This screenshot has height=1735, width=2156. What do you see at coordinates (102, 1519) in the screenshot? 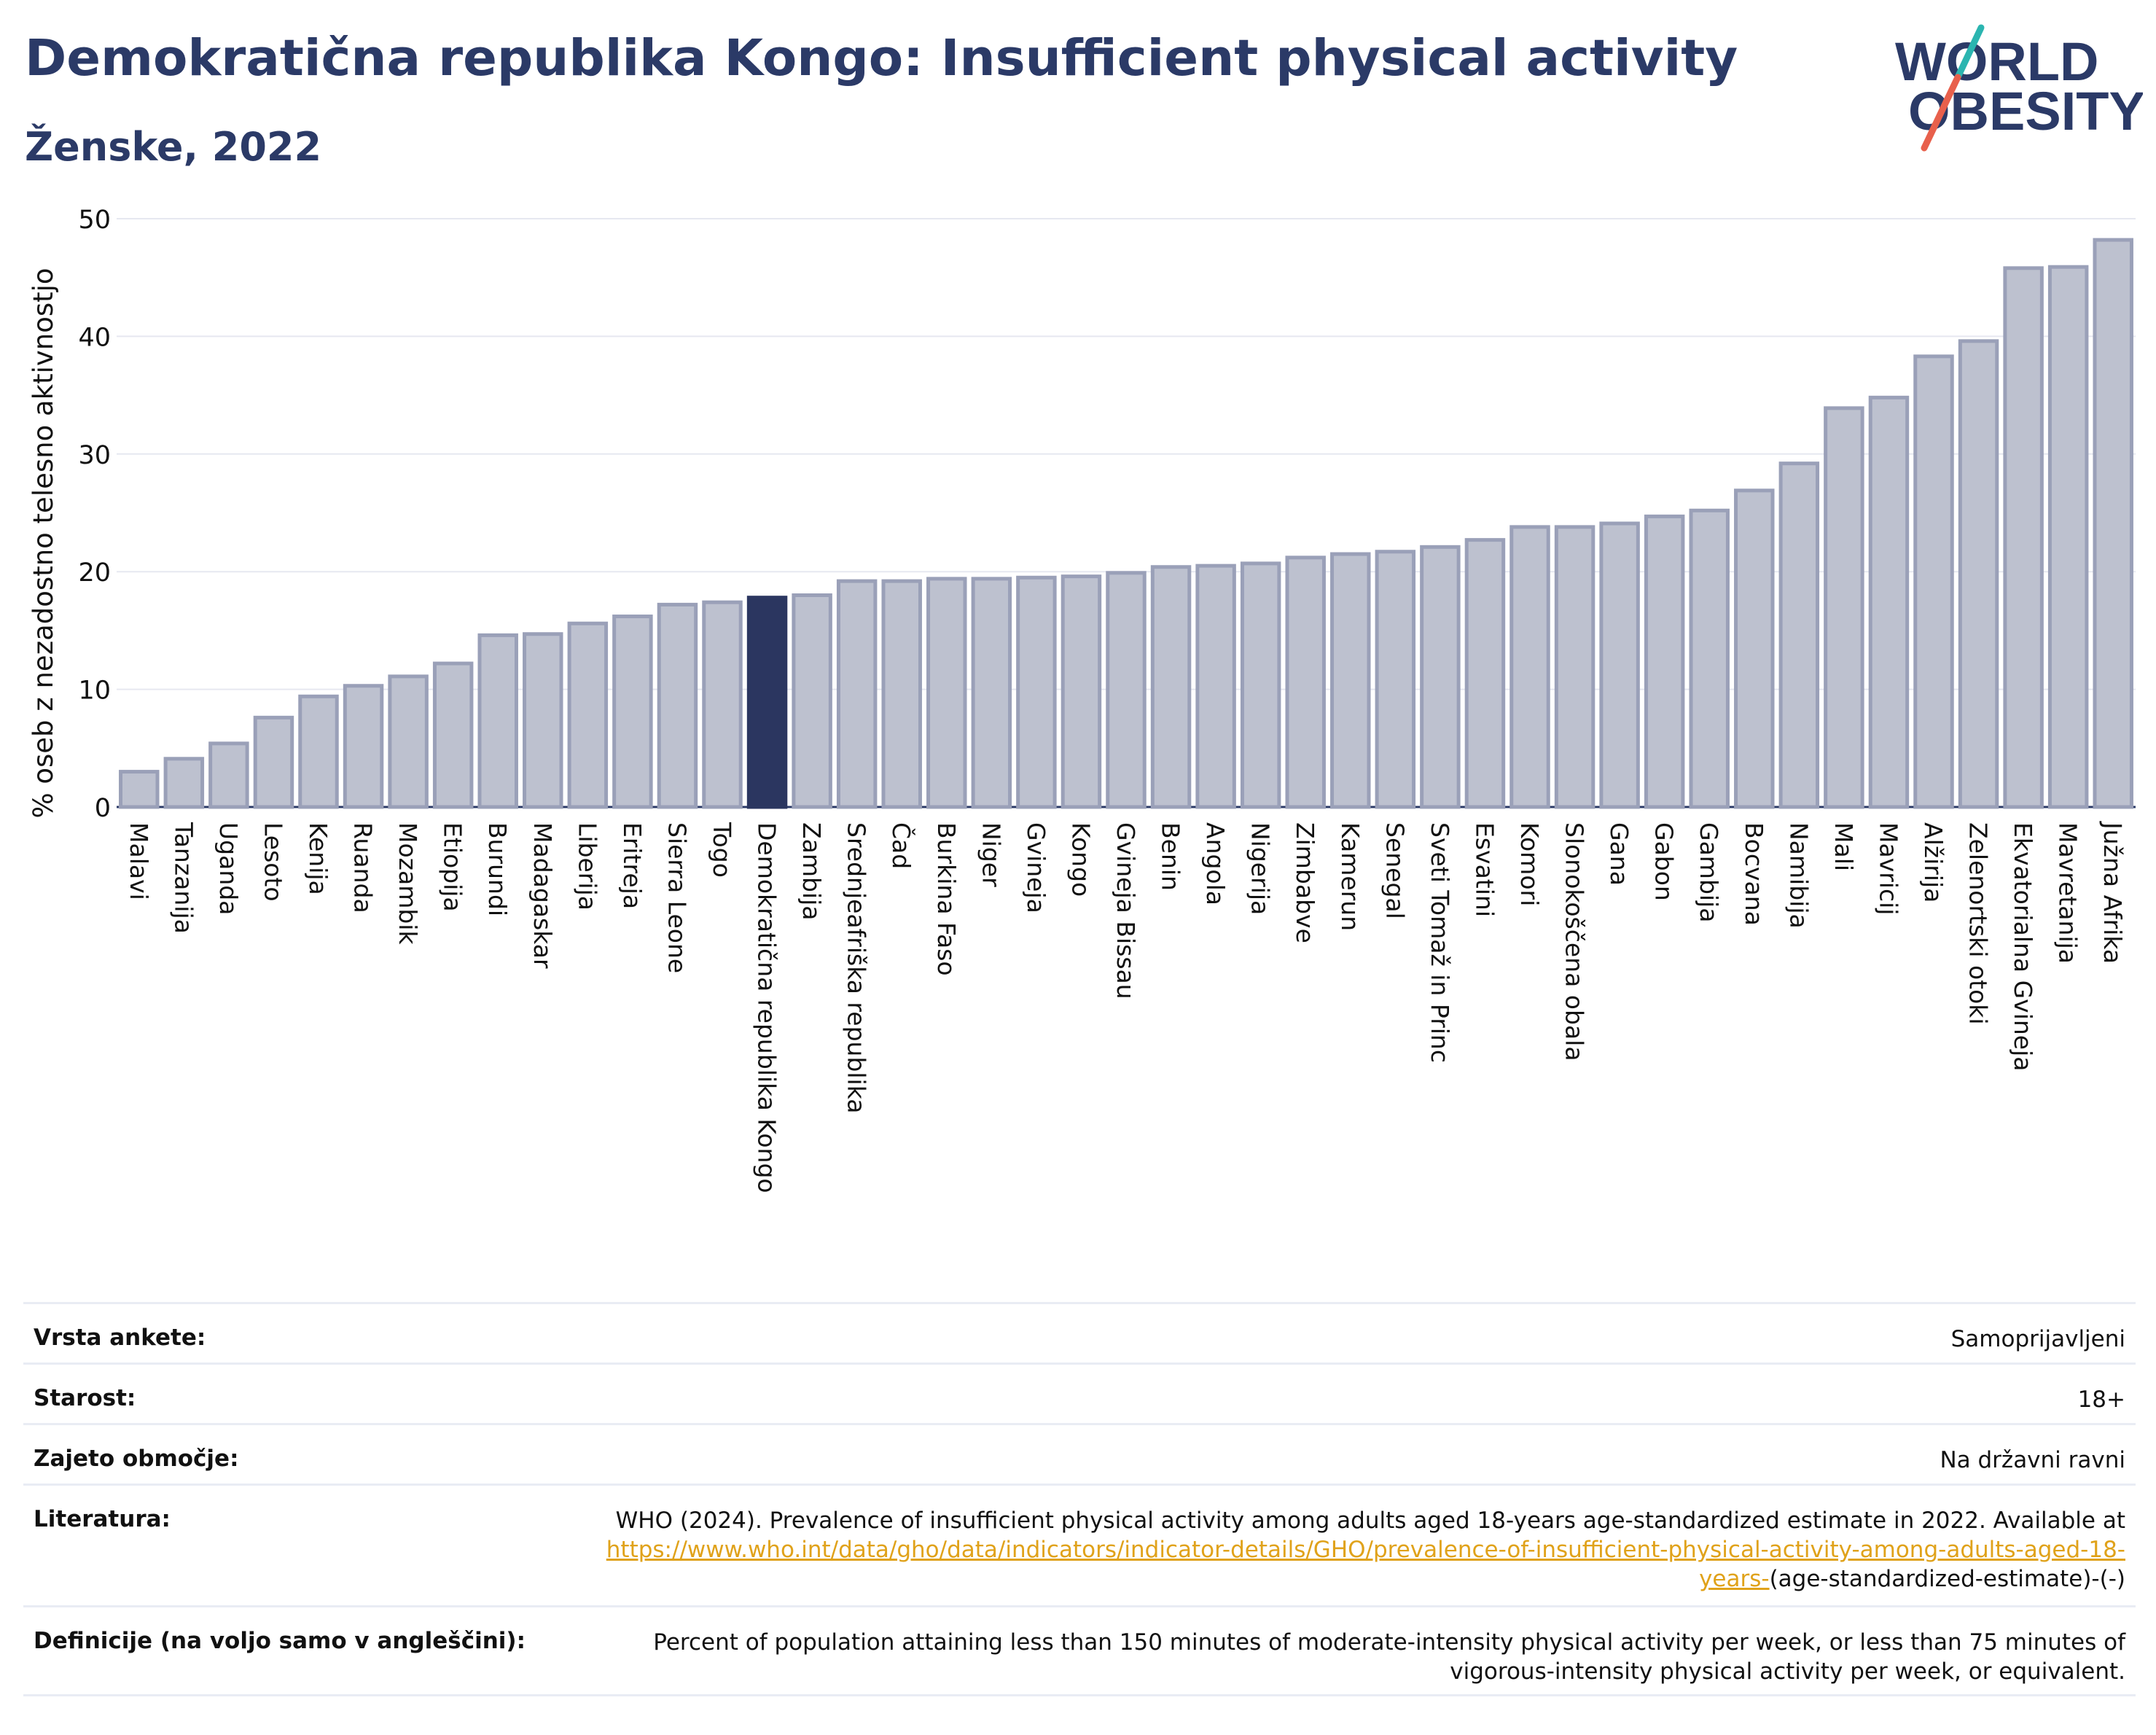
I see `meta-label: Literatura:` at bounding box center [102, 1519].